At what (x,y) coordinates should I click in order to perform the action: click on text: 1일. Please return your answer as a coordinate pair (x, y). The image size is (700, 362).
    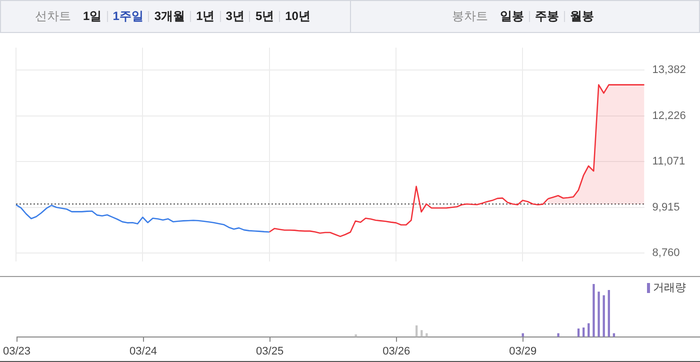
    Looking at the image, I should click on (92, 16).